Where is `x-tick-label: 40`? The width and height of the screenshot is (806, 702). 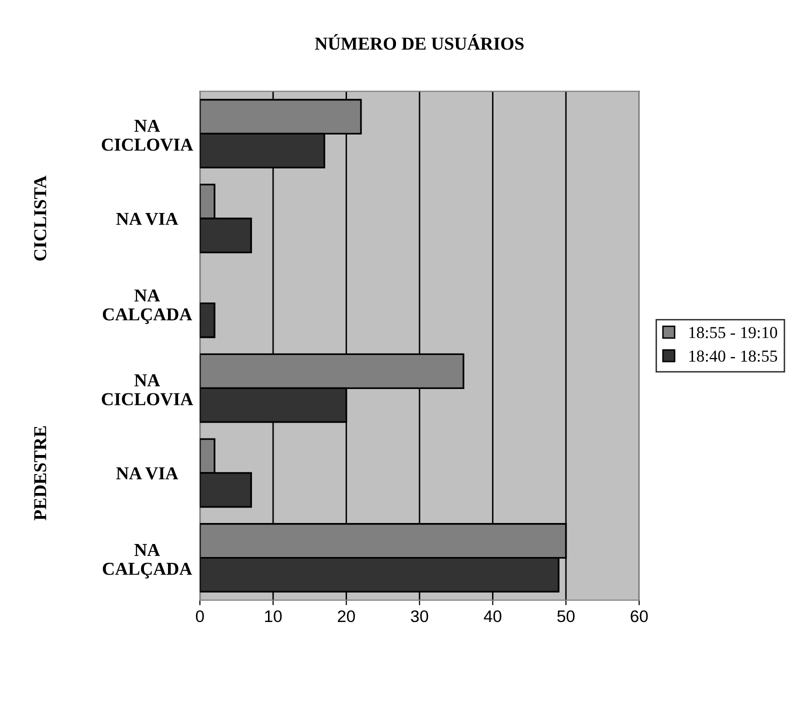 x-tick-label: 40 is located at coordinates (493, 616).